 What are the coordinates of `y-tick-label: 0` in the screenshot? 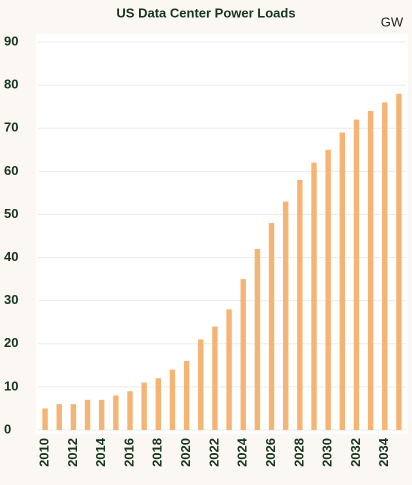 It's located at (7, 428).